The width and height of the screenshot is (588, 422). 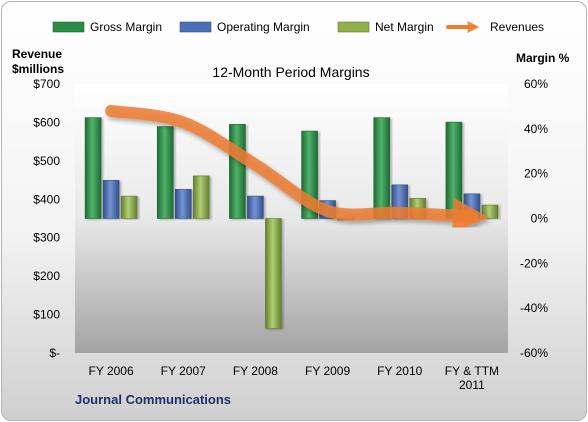 What do you see at coordinates (534, 308) in the screenshot?
I see `right-tick-label: -40%` at bounding box center [534, 308].